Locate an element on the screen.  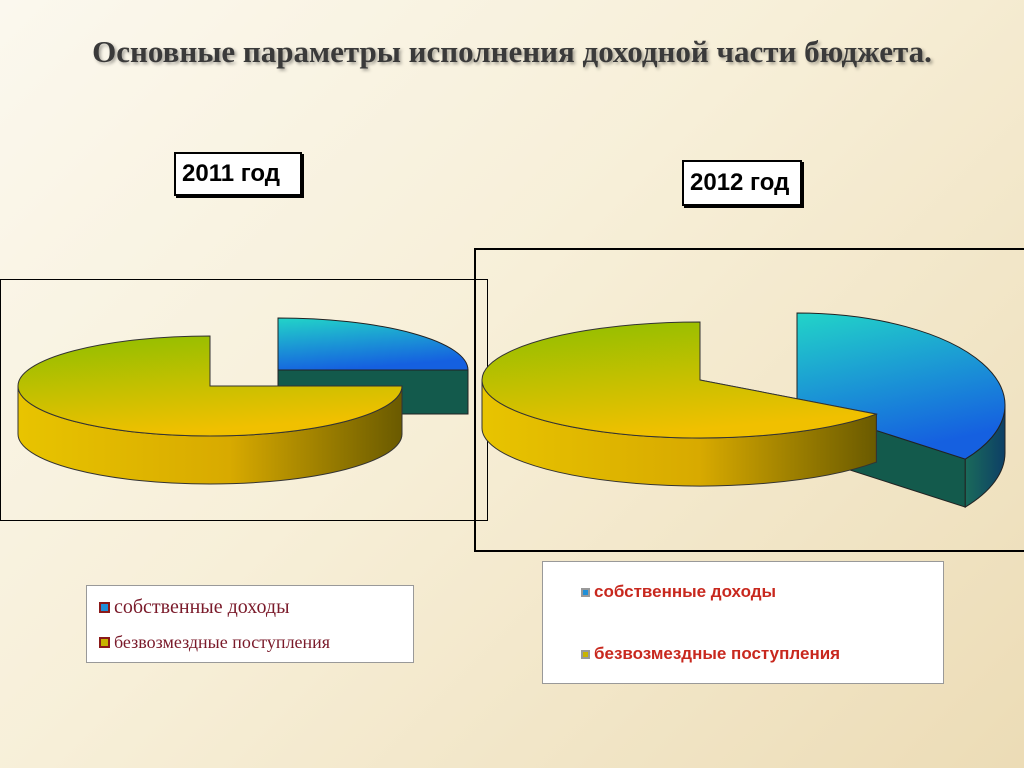
pie-2011 is located at coordinates (243, 401).